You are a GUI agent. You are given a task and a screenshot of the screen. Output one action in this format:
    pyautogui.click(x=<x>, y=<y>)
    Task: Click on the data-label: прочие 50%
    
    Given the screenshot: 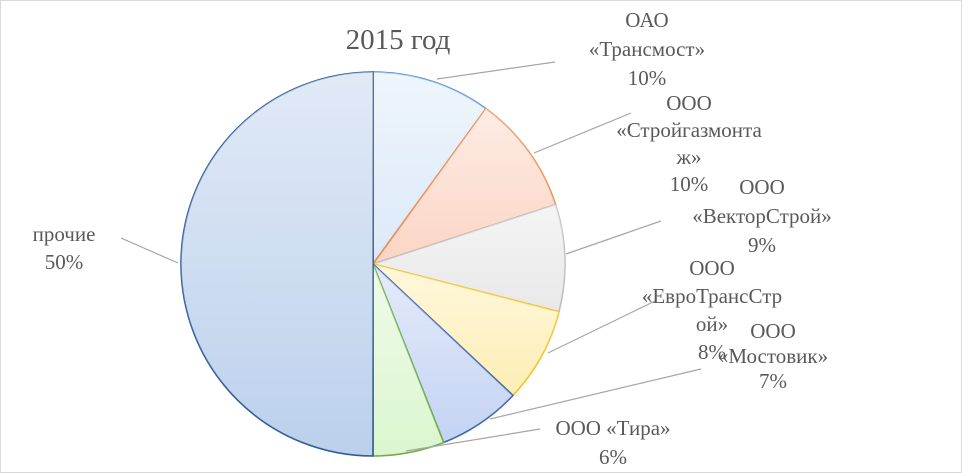 What is the action you would take?
    pyautogui.click(x=64, y=248)
    